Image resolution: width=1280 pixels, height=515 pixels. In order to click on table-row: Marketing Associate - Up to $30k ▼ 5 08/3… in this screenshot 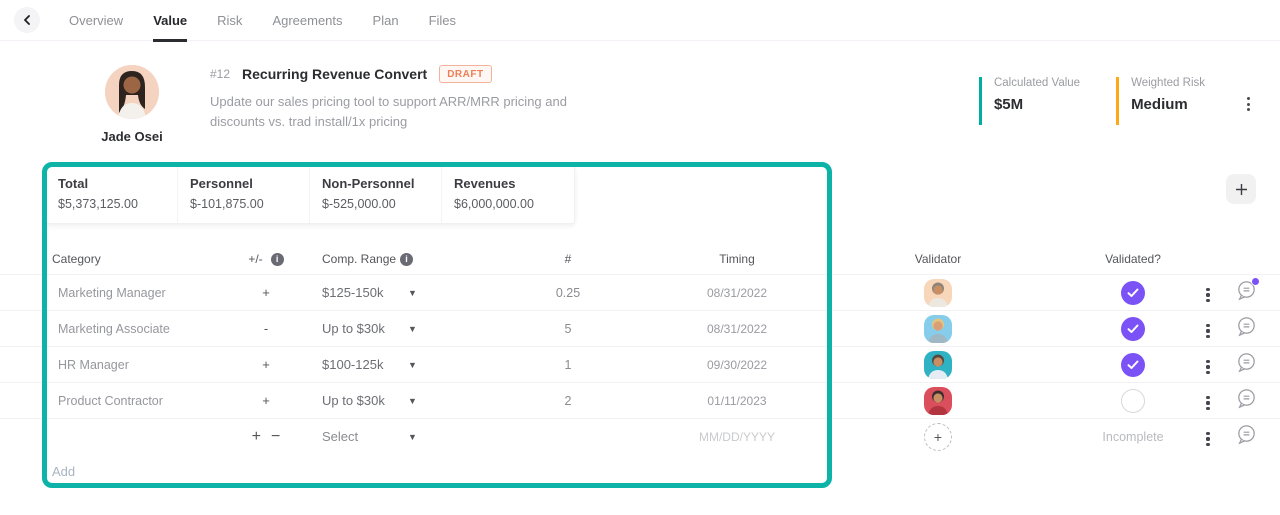, I will do `click(640, 328)`.